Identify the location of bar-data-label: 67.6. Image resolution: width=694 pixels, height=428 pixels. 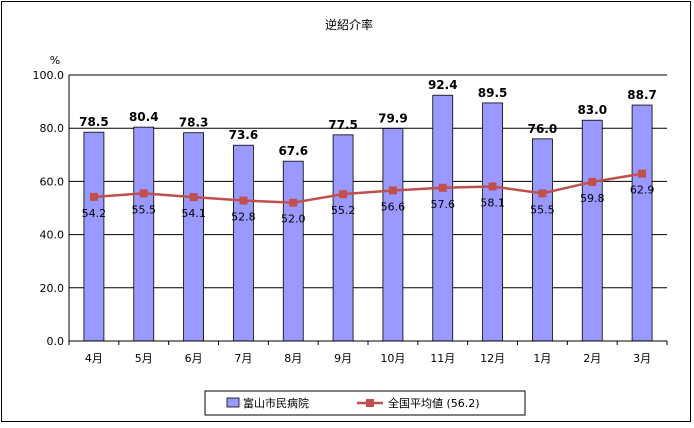
(293, 151).